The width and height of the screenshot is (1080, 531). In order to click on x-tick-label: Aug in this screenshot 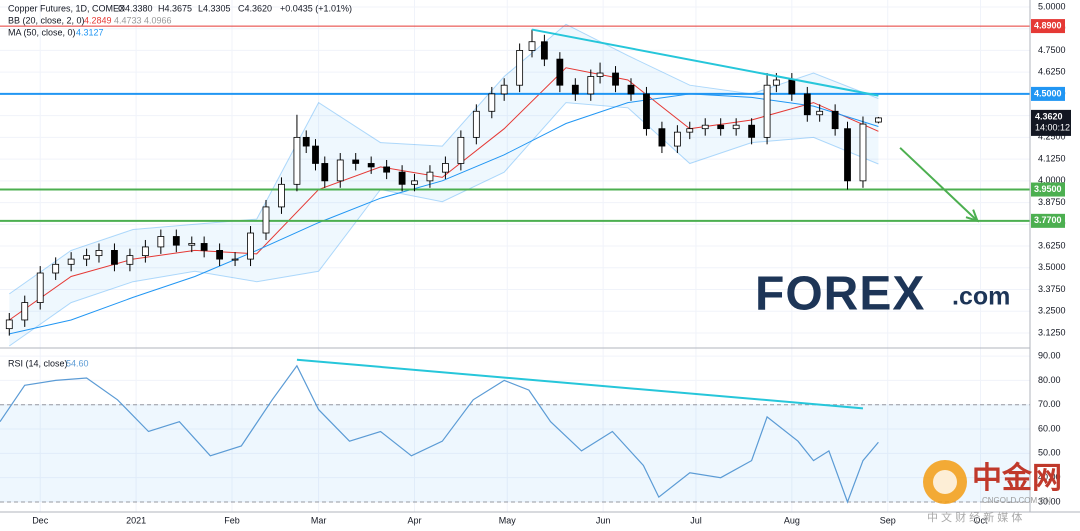, I will do `click(792, 520)`.